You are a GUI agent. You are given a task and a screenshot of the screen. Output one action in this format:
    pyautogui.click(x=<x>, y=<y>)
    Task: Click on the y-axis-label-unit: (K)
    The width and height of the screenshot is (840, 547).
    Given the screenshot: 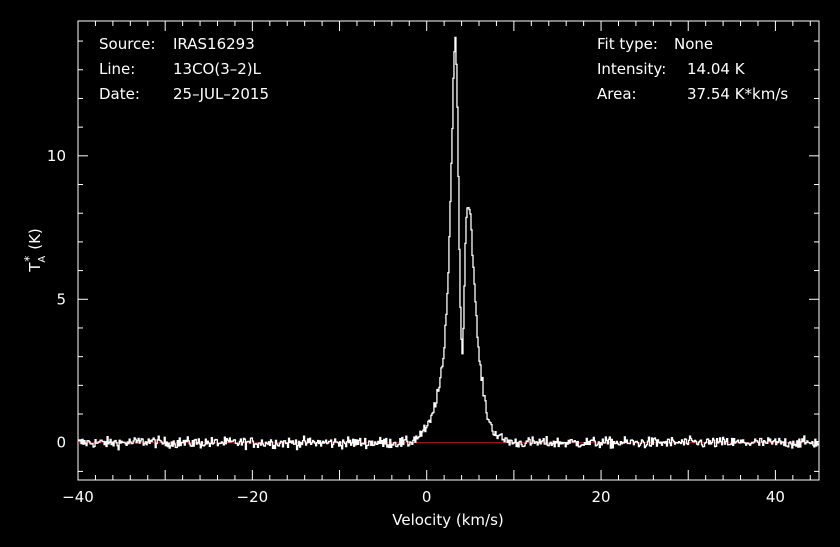 What is the action you would take?
    pyautogui.click(x=35, y=239)
    